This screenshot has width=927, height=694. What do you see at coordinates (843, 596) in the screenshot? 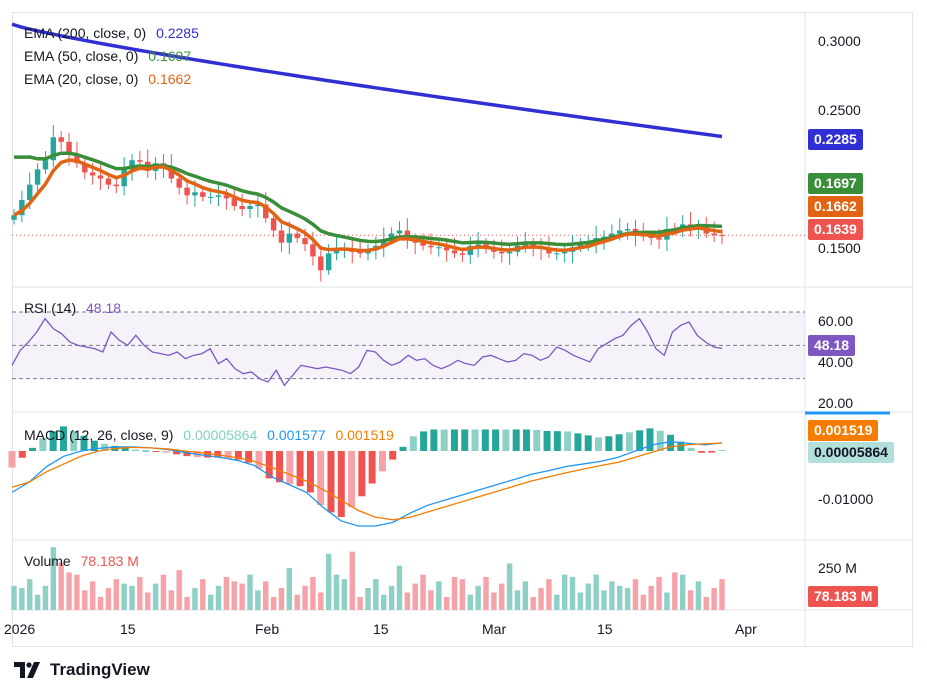
I see `volume-value-tag: 78.183 M` at bounding box center [843, 596].